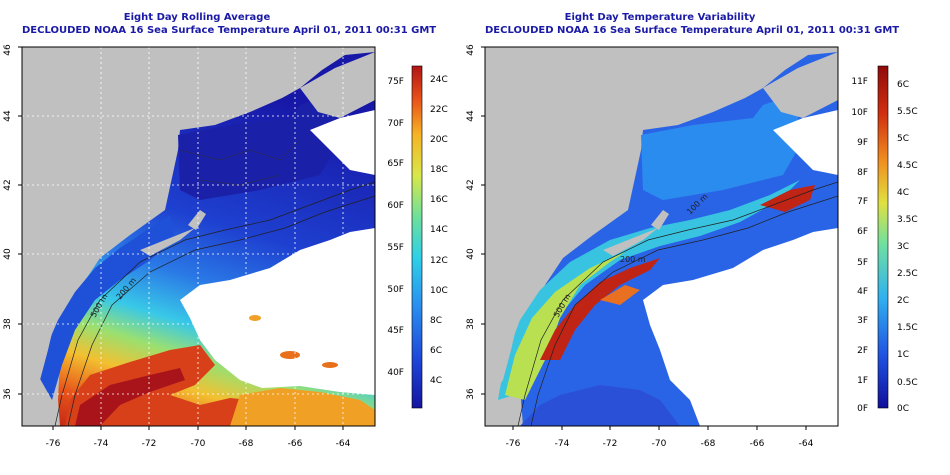 The height and width of the screenshot is (475, 950). What do you see at coordinates (439, 230) in the screenshot?
I see `left-cbar-c-label: 14C` at bounding box center [439, 230].